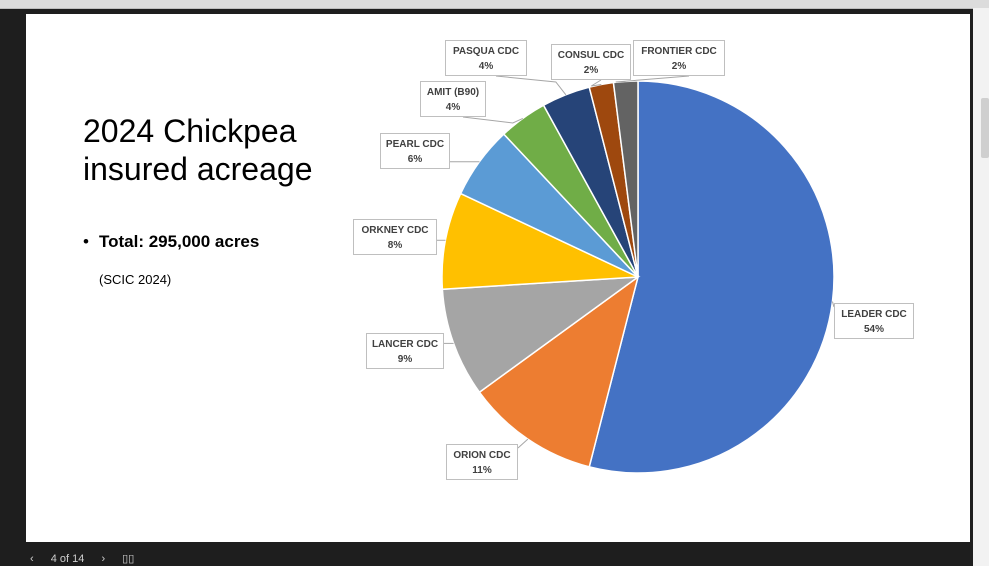 This screenshot has height=566, width=989. I want to click on chevron-left-icon: ‹, so click(32, 559).